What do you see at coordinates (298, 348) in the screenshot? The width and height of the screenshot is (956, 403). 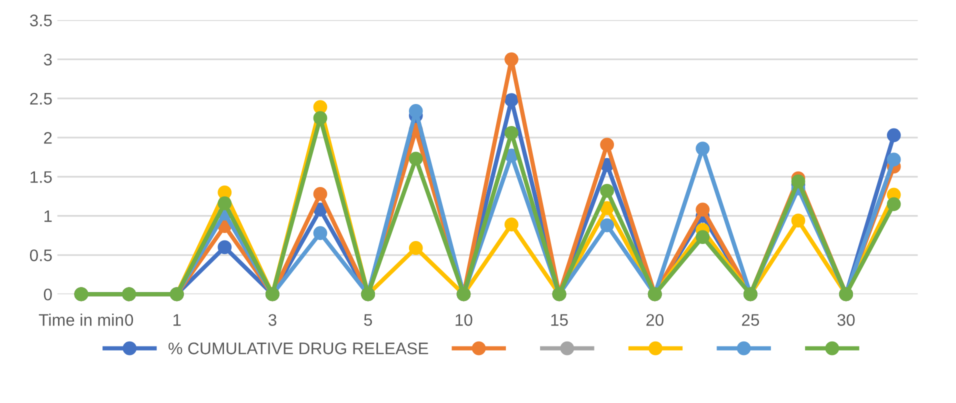 I see `legend-label: % CUMULATIVE DRUG RELEASE` at bounding box center [298, 348].